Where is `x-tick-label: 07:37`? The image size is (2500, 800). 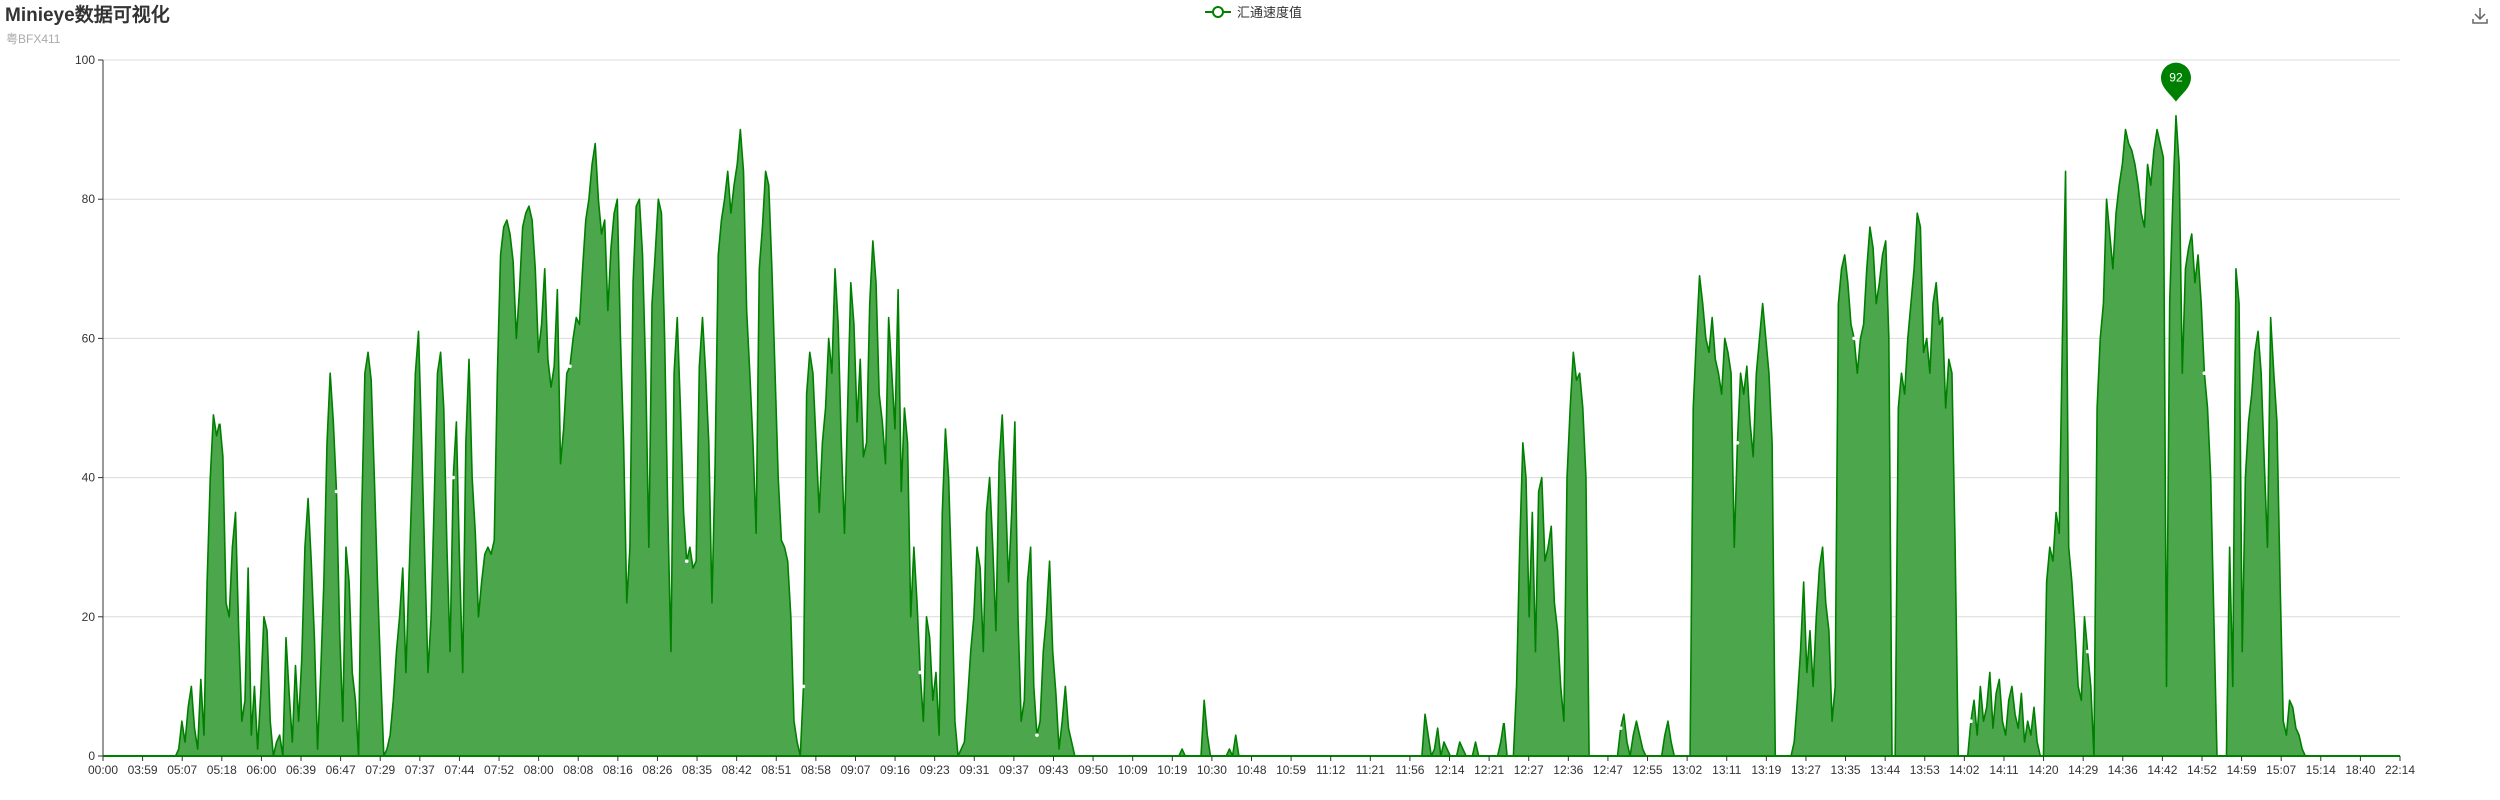
x-tick-label: 07:37 is located at coordinates (420, 770).